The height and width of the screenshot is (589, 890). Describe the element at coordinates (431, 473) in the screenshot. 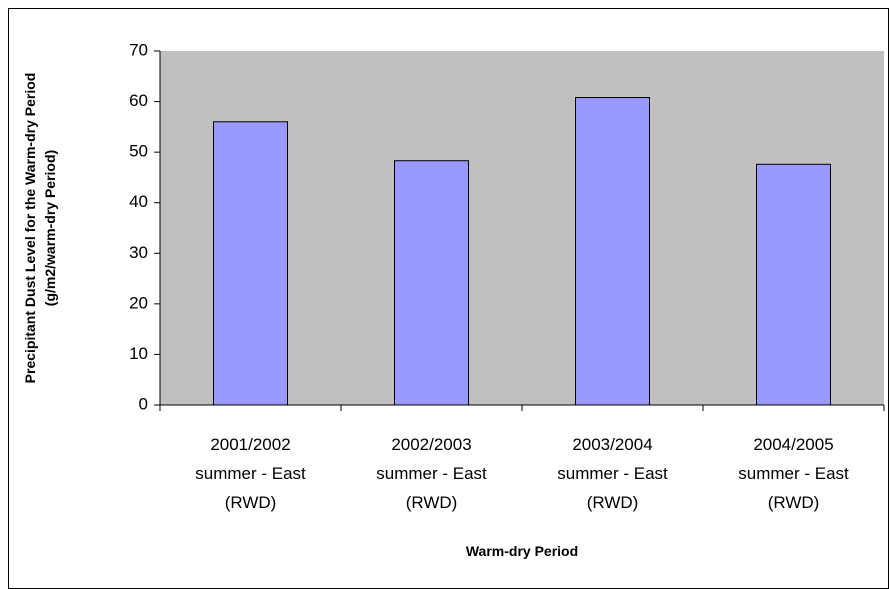

I see `x-tick-label: 2002/2003 summer - East (RWD)` at that location.